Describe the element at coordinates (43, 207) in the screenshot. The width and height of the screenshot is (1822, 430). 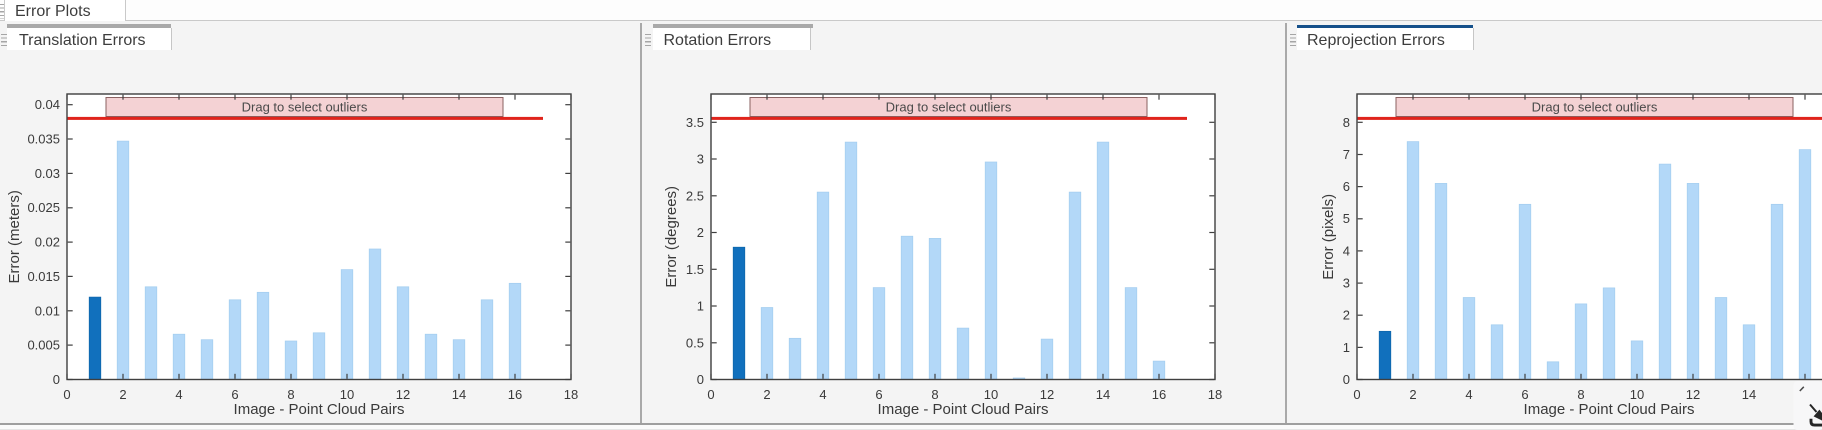
I see `svg-text: 0.025` at that location.